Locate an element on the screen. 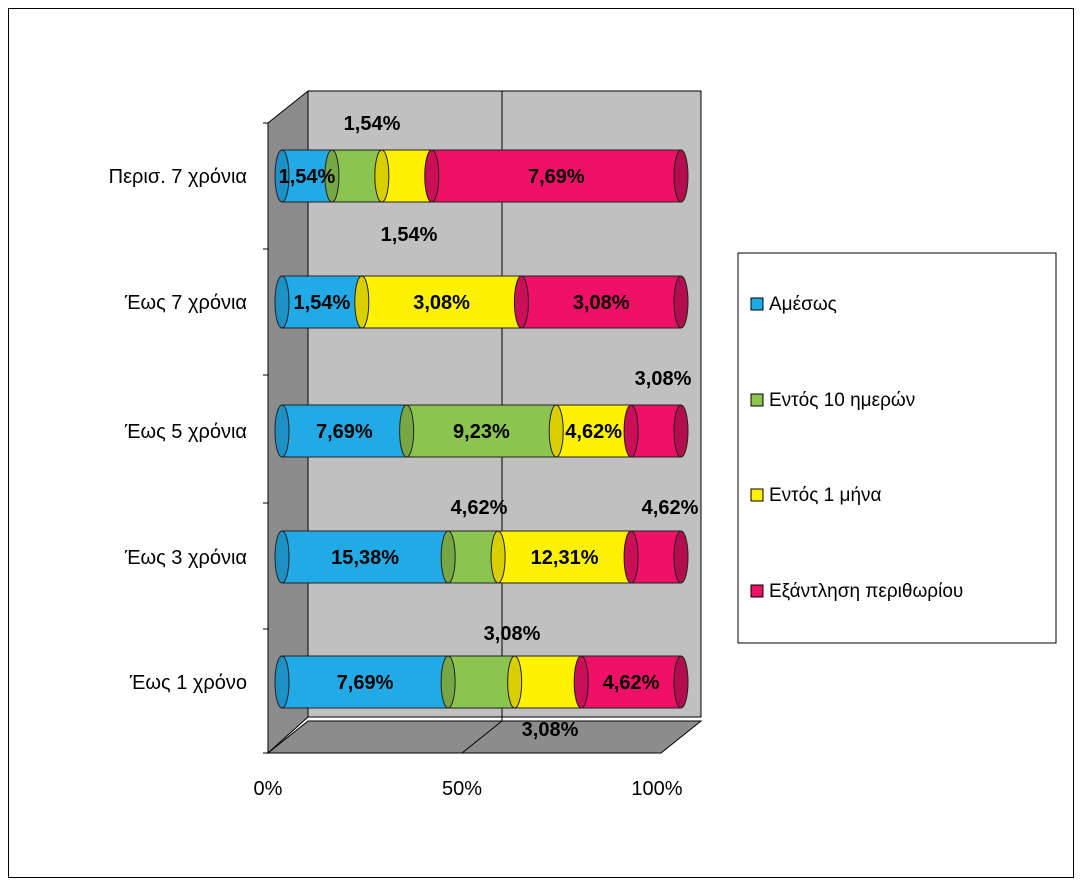 The image size is (1083, 884). legend-label: Εντός 10 ημερών is located at coordinates (842, 400).